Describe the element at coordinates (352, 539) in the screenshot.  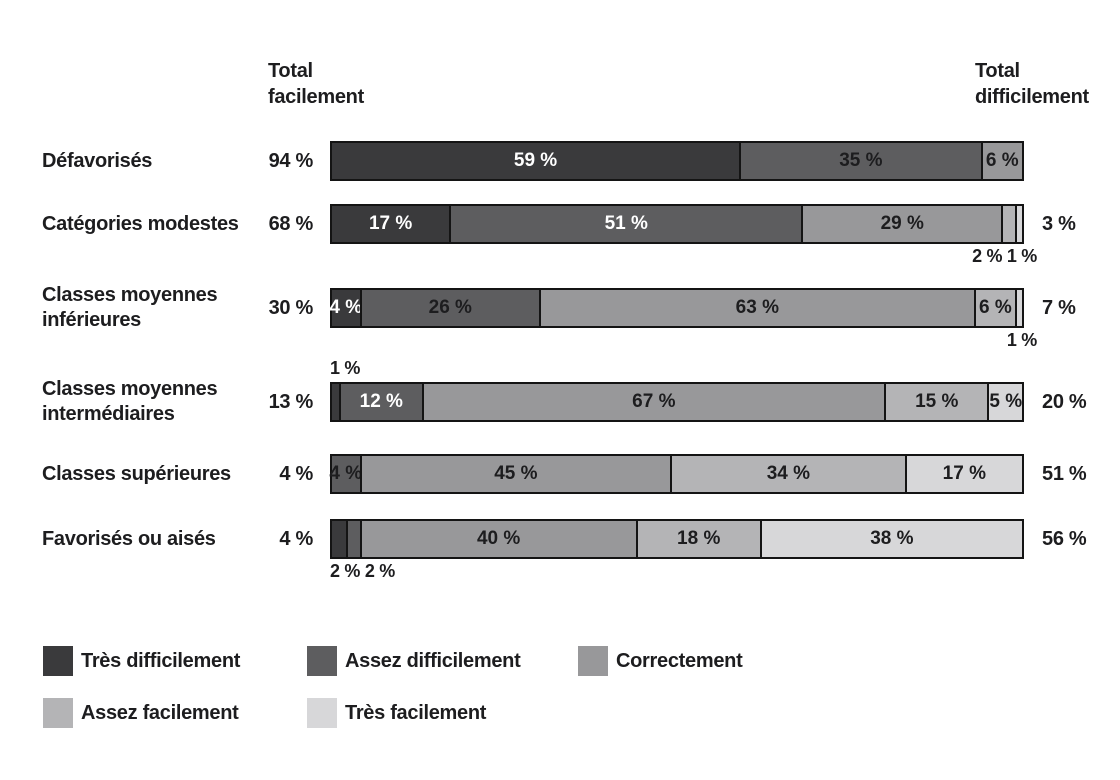
I see `bar-segment-assez-difficilement` at that location.